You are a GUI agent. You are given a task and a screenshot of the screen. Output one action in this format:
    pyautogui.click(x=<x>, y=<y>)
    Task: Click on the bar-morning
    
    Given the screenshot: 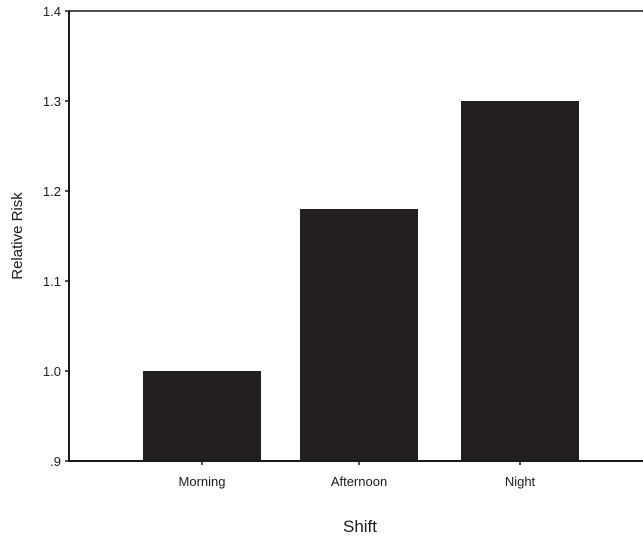 What is the action you would take?
    pyautogui.click(x=202, y=416)
    